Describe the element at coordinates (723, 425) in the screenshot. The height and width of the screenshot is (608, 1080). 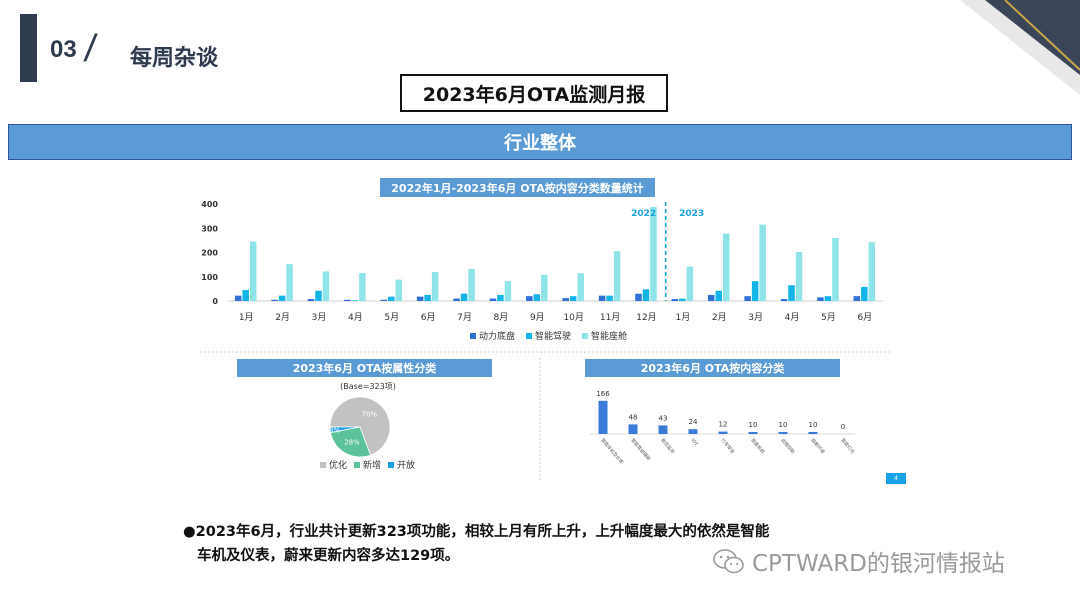
I see `content-value-label: 12` at that location.